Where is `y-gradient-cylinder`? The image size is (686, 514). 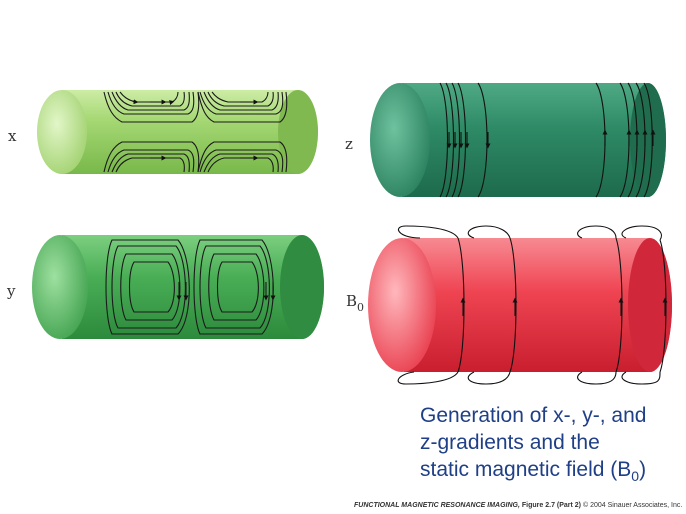
y-gradient-cylinder is located at coordinates (178, 287).